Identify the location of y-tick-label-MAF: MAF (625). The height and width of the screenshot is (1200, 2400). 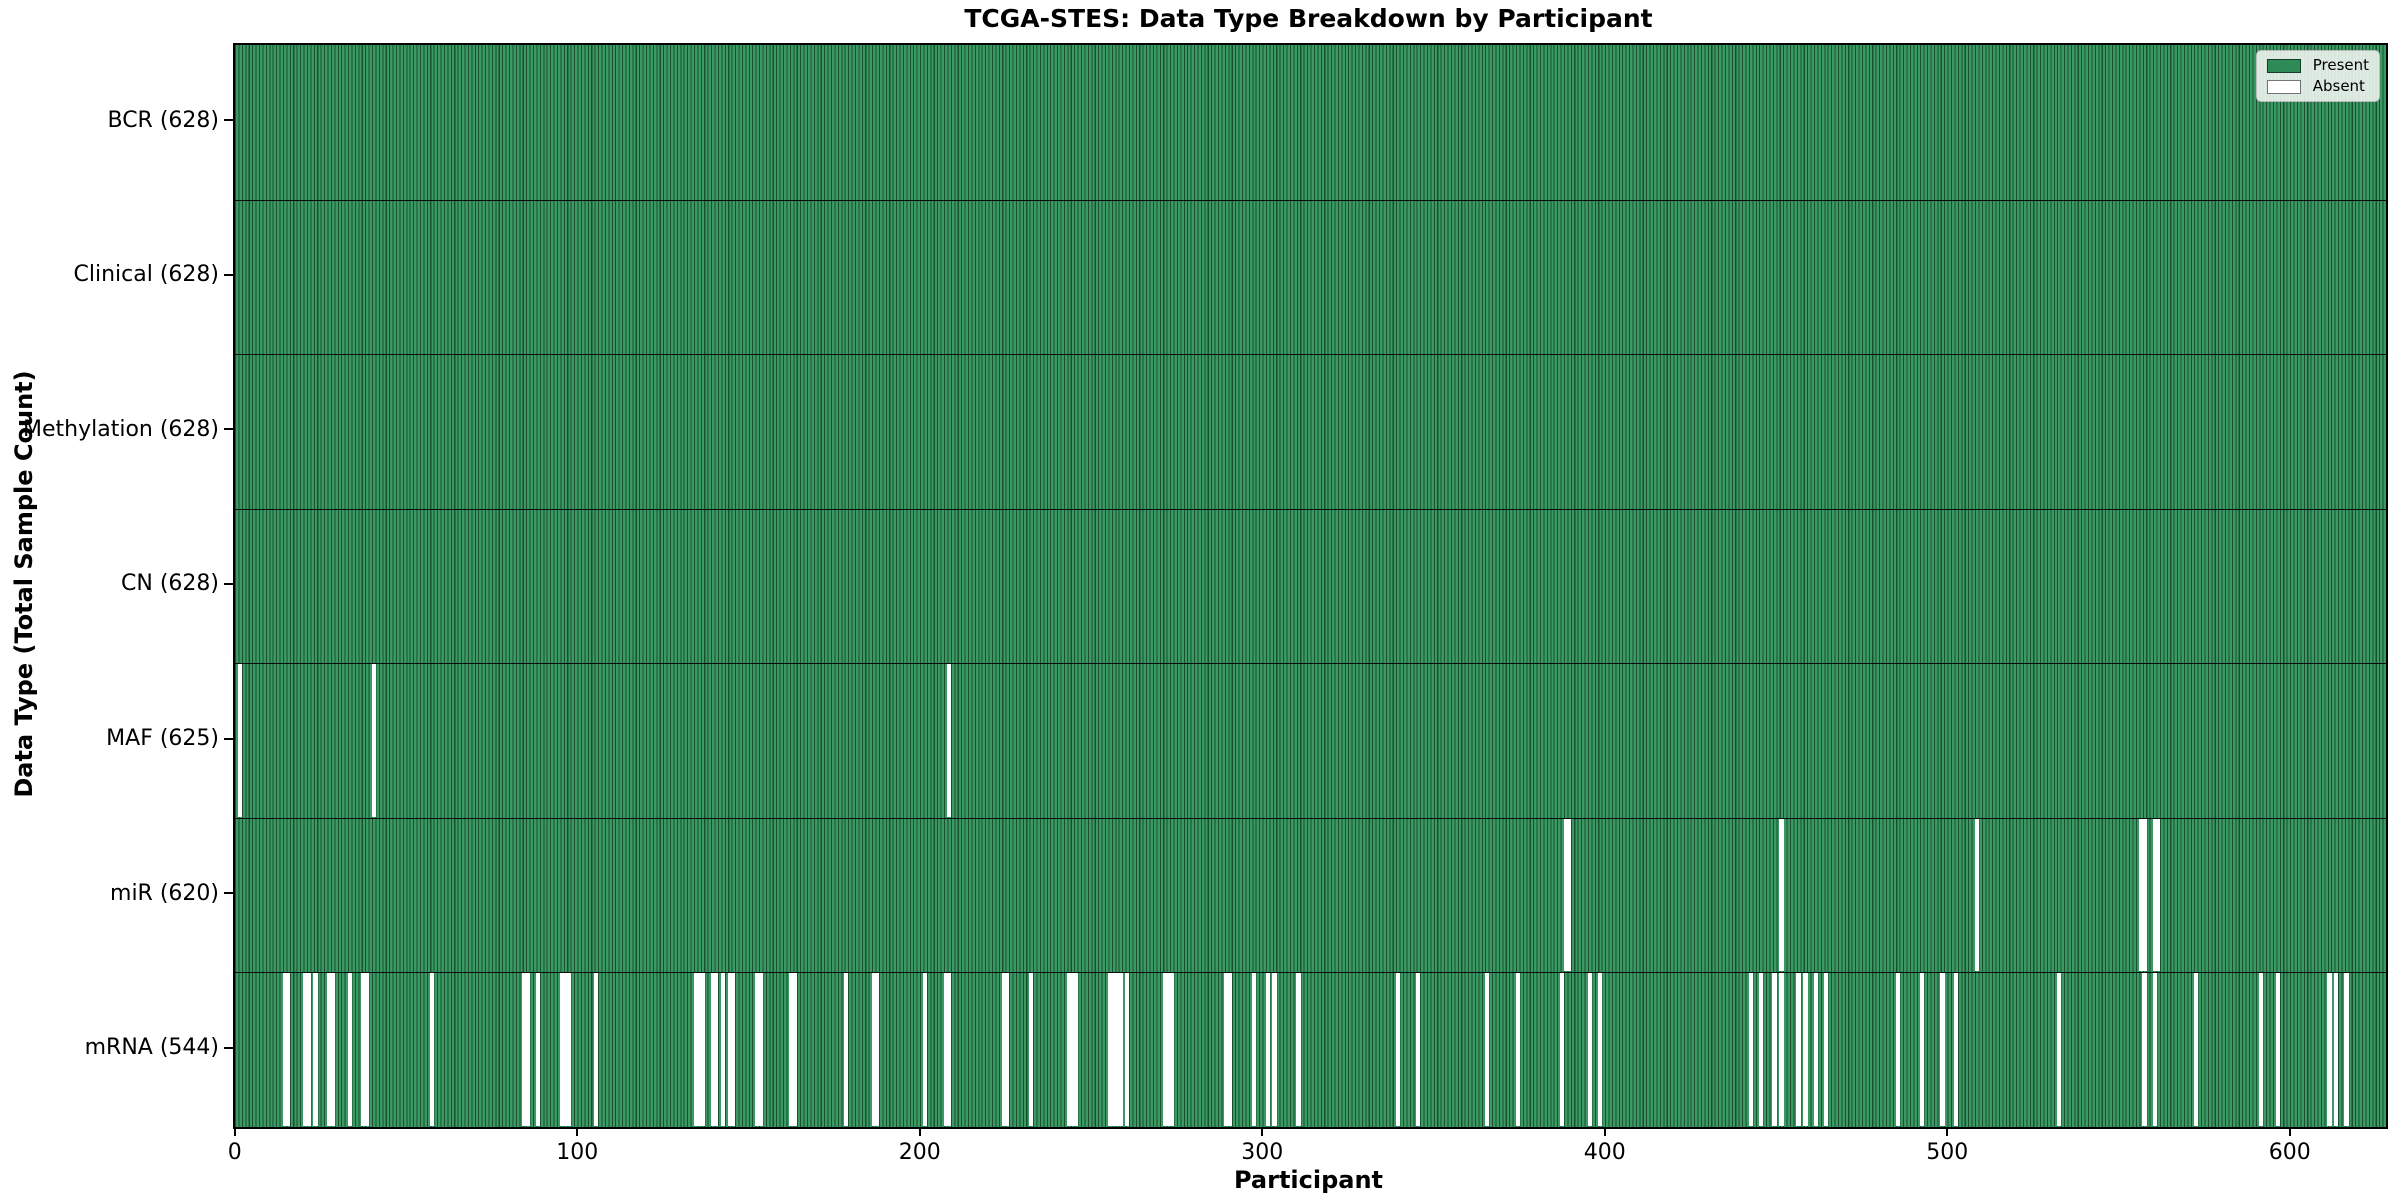
(162, 739).